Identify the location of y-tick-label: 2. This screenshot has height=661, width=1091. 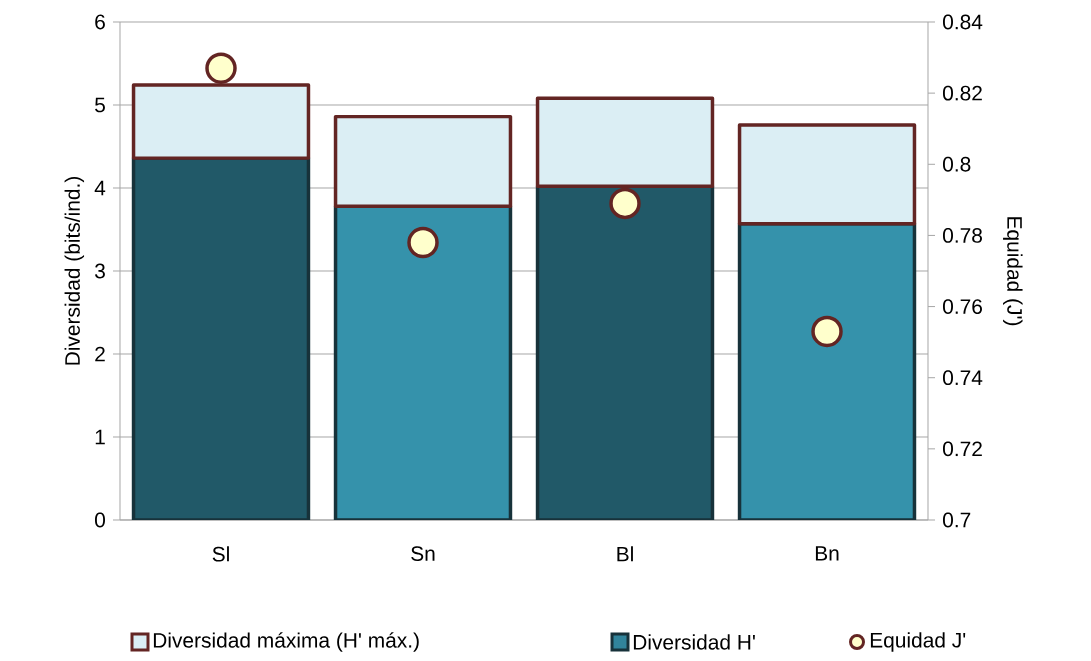
(100, 354).